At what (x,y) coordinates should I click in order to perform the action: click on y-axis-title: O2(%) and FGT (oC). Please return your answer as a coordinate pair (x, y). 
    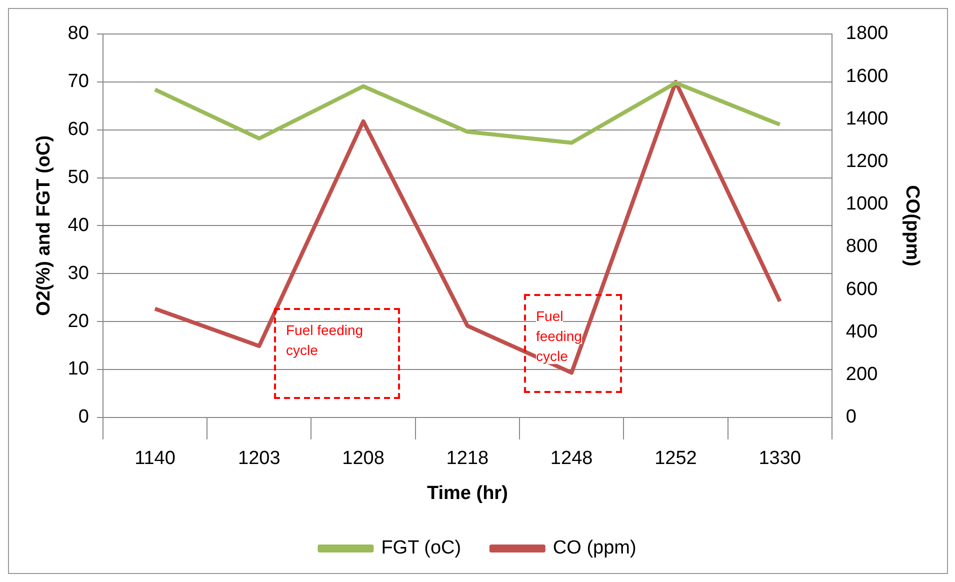
    Looking at the image, I should click on (44, 225).